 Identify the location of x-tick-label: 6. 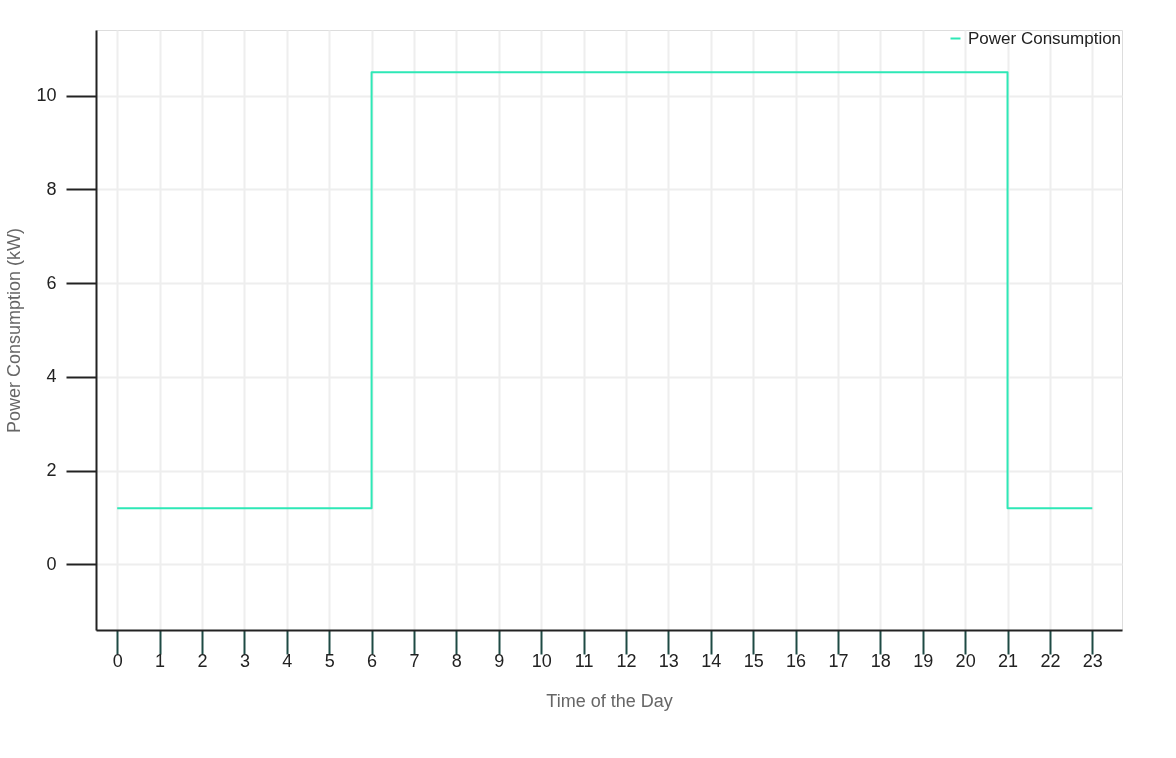
(372, 660).